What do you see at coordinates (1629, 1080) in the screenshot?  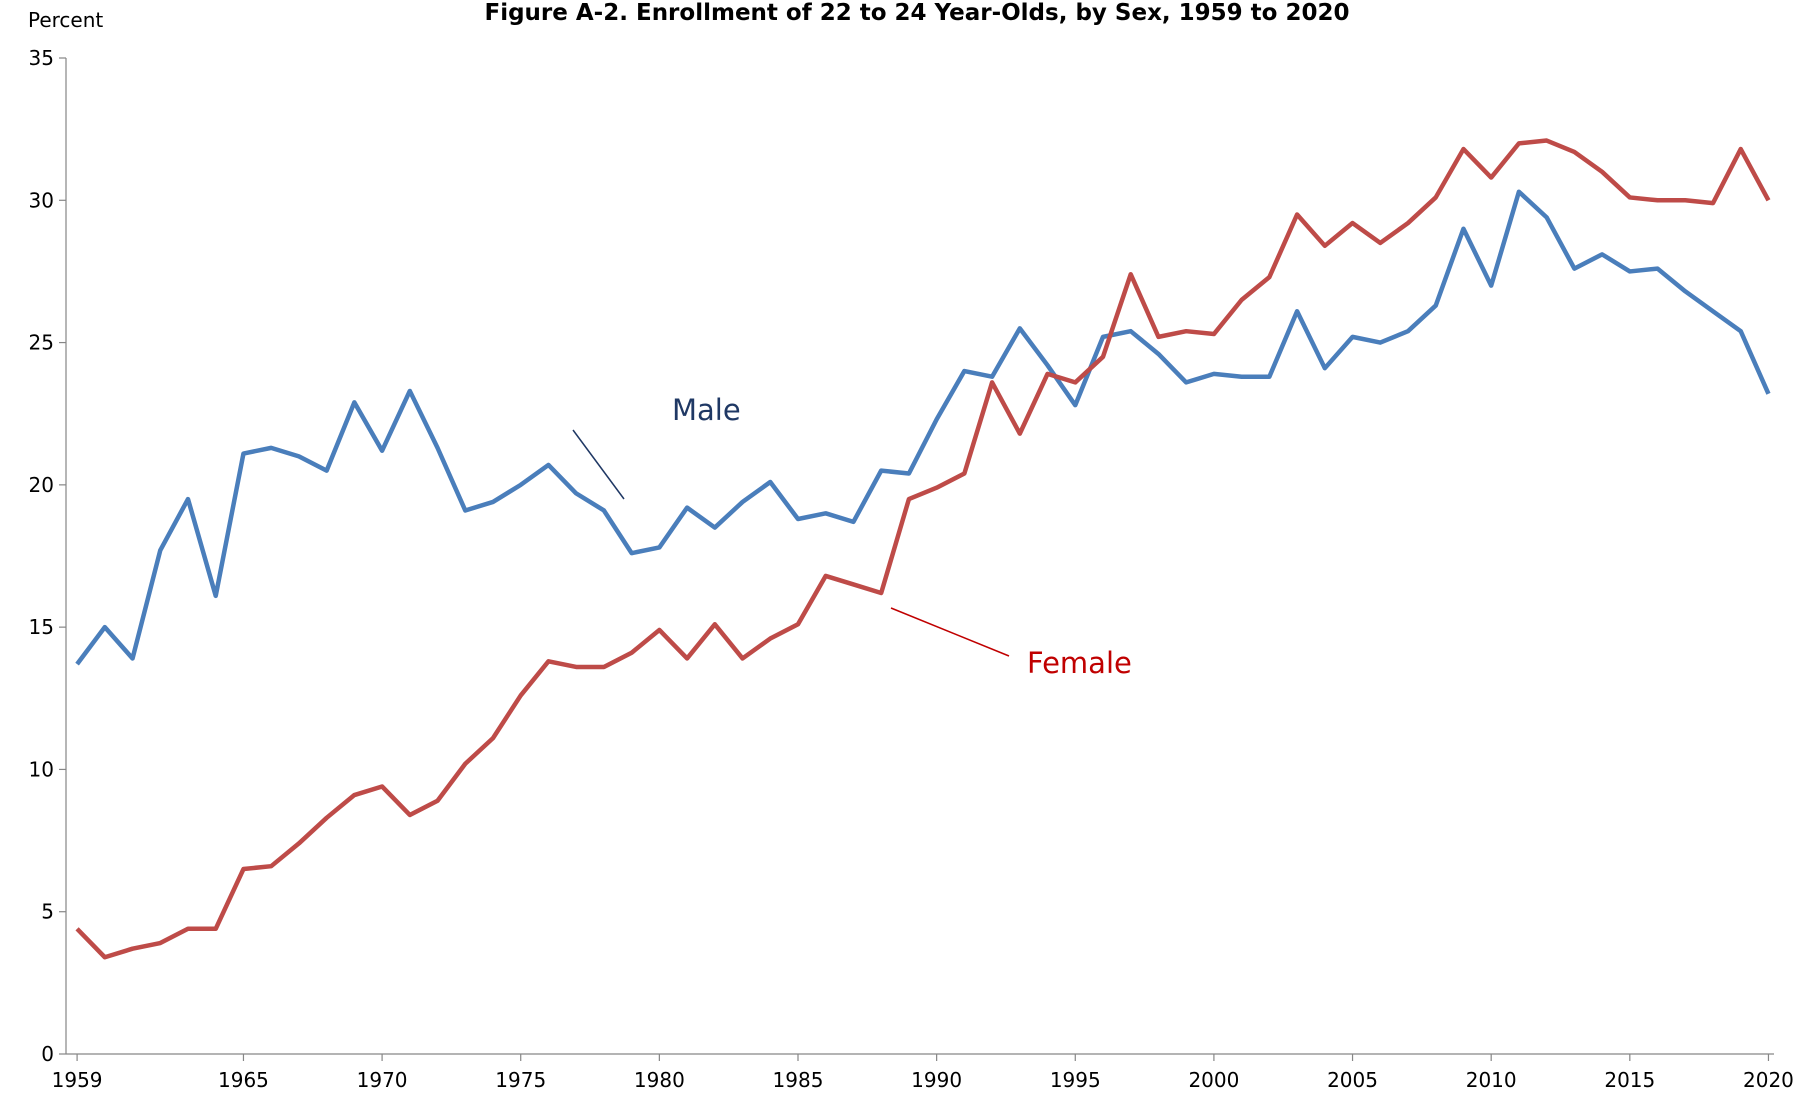 I see `x-tick-label: 2015` at bounding box center [1629, 1080].